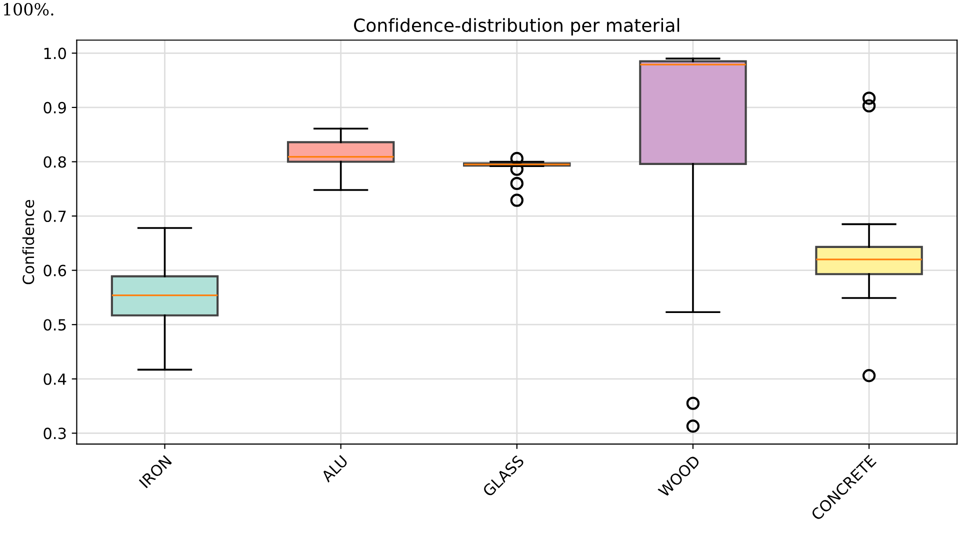  Describe the element at coordinates (55, 379) in the screenshot. I see `y-tick-label: 0.4` at that location.